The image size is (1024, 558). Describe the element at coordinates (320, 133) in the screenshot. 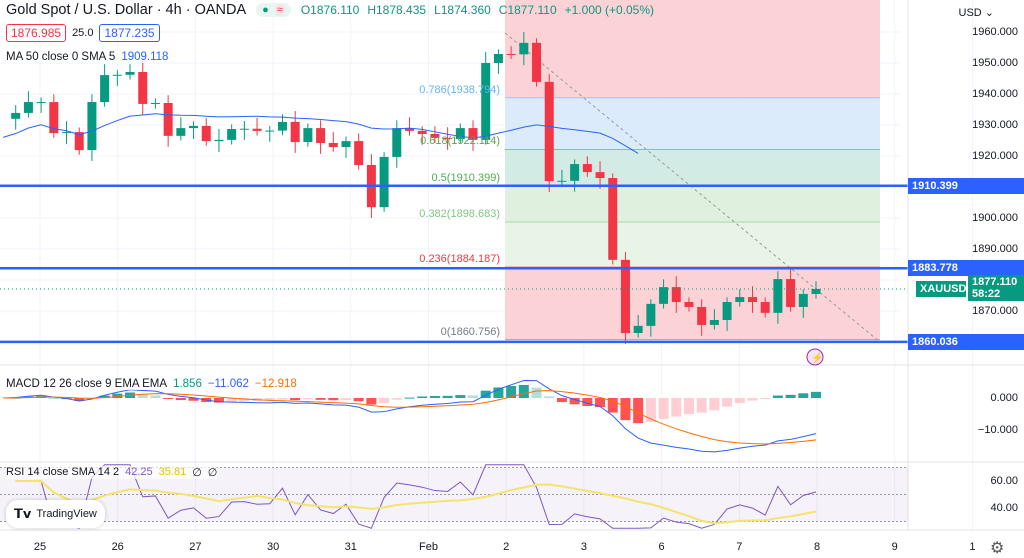

I see `ma-line` at that location.